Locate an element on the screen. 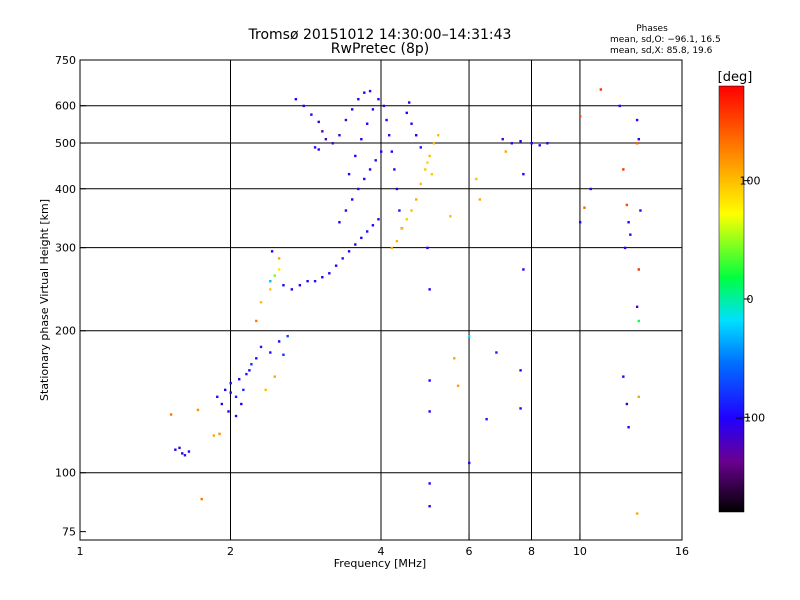 The image size is (800, 600). colorbar-tick-label: −100 is located at coordinates (750, 417).